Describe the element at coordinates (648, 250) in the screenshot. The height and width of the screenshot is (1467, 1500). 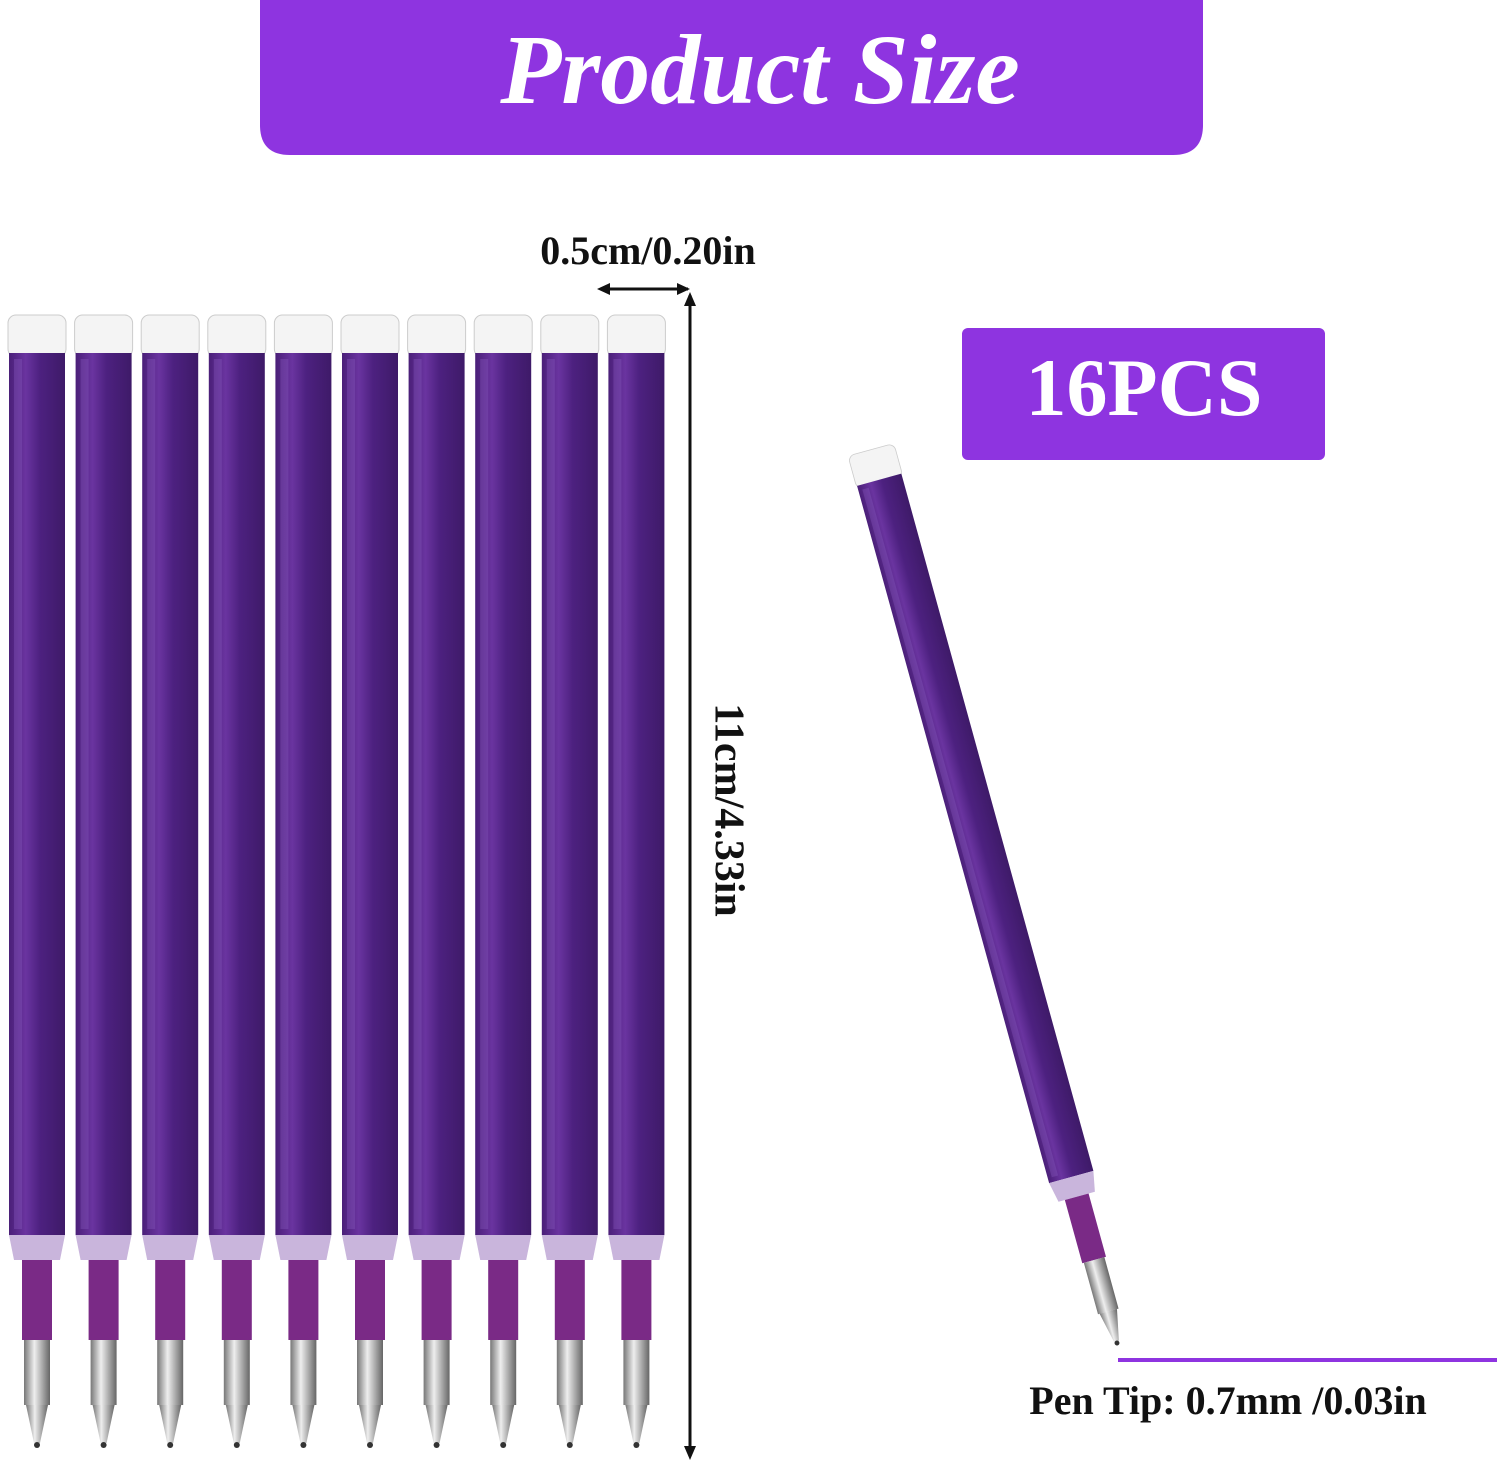
I see `width-label: 0.5cm/0.20in` at that location.